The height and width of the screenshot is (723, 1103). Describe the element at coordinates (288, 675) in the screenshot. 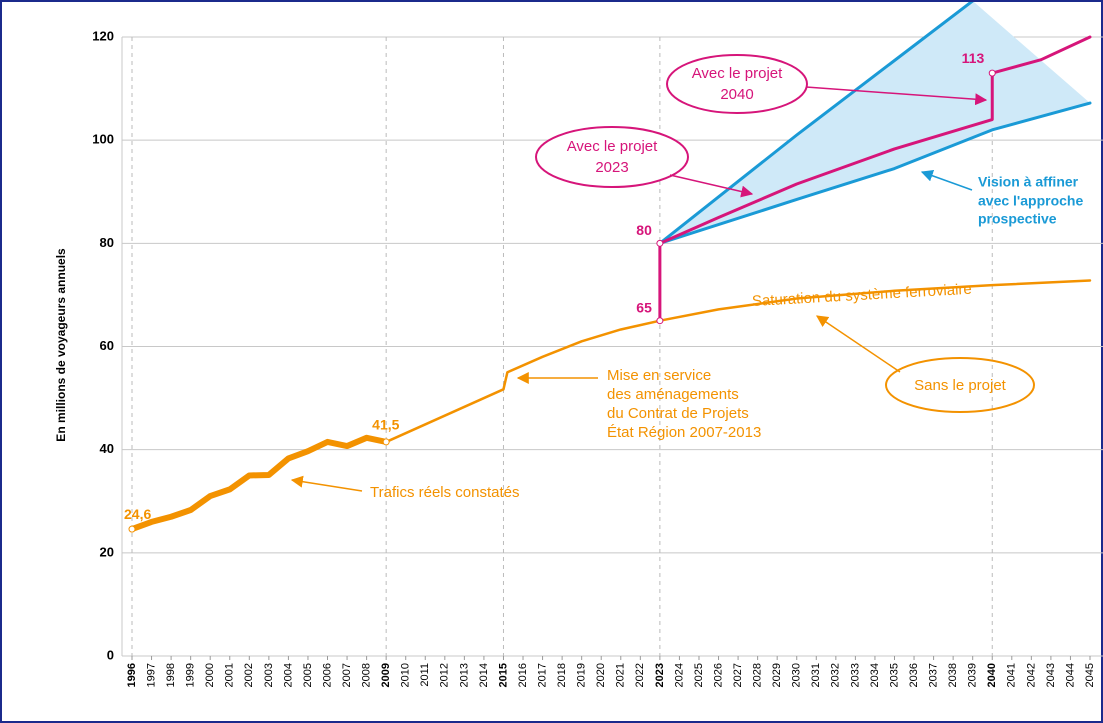

I see `x-tick-label: 2004` at that location.